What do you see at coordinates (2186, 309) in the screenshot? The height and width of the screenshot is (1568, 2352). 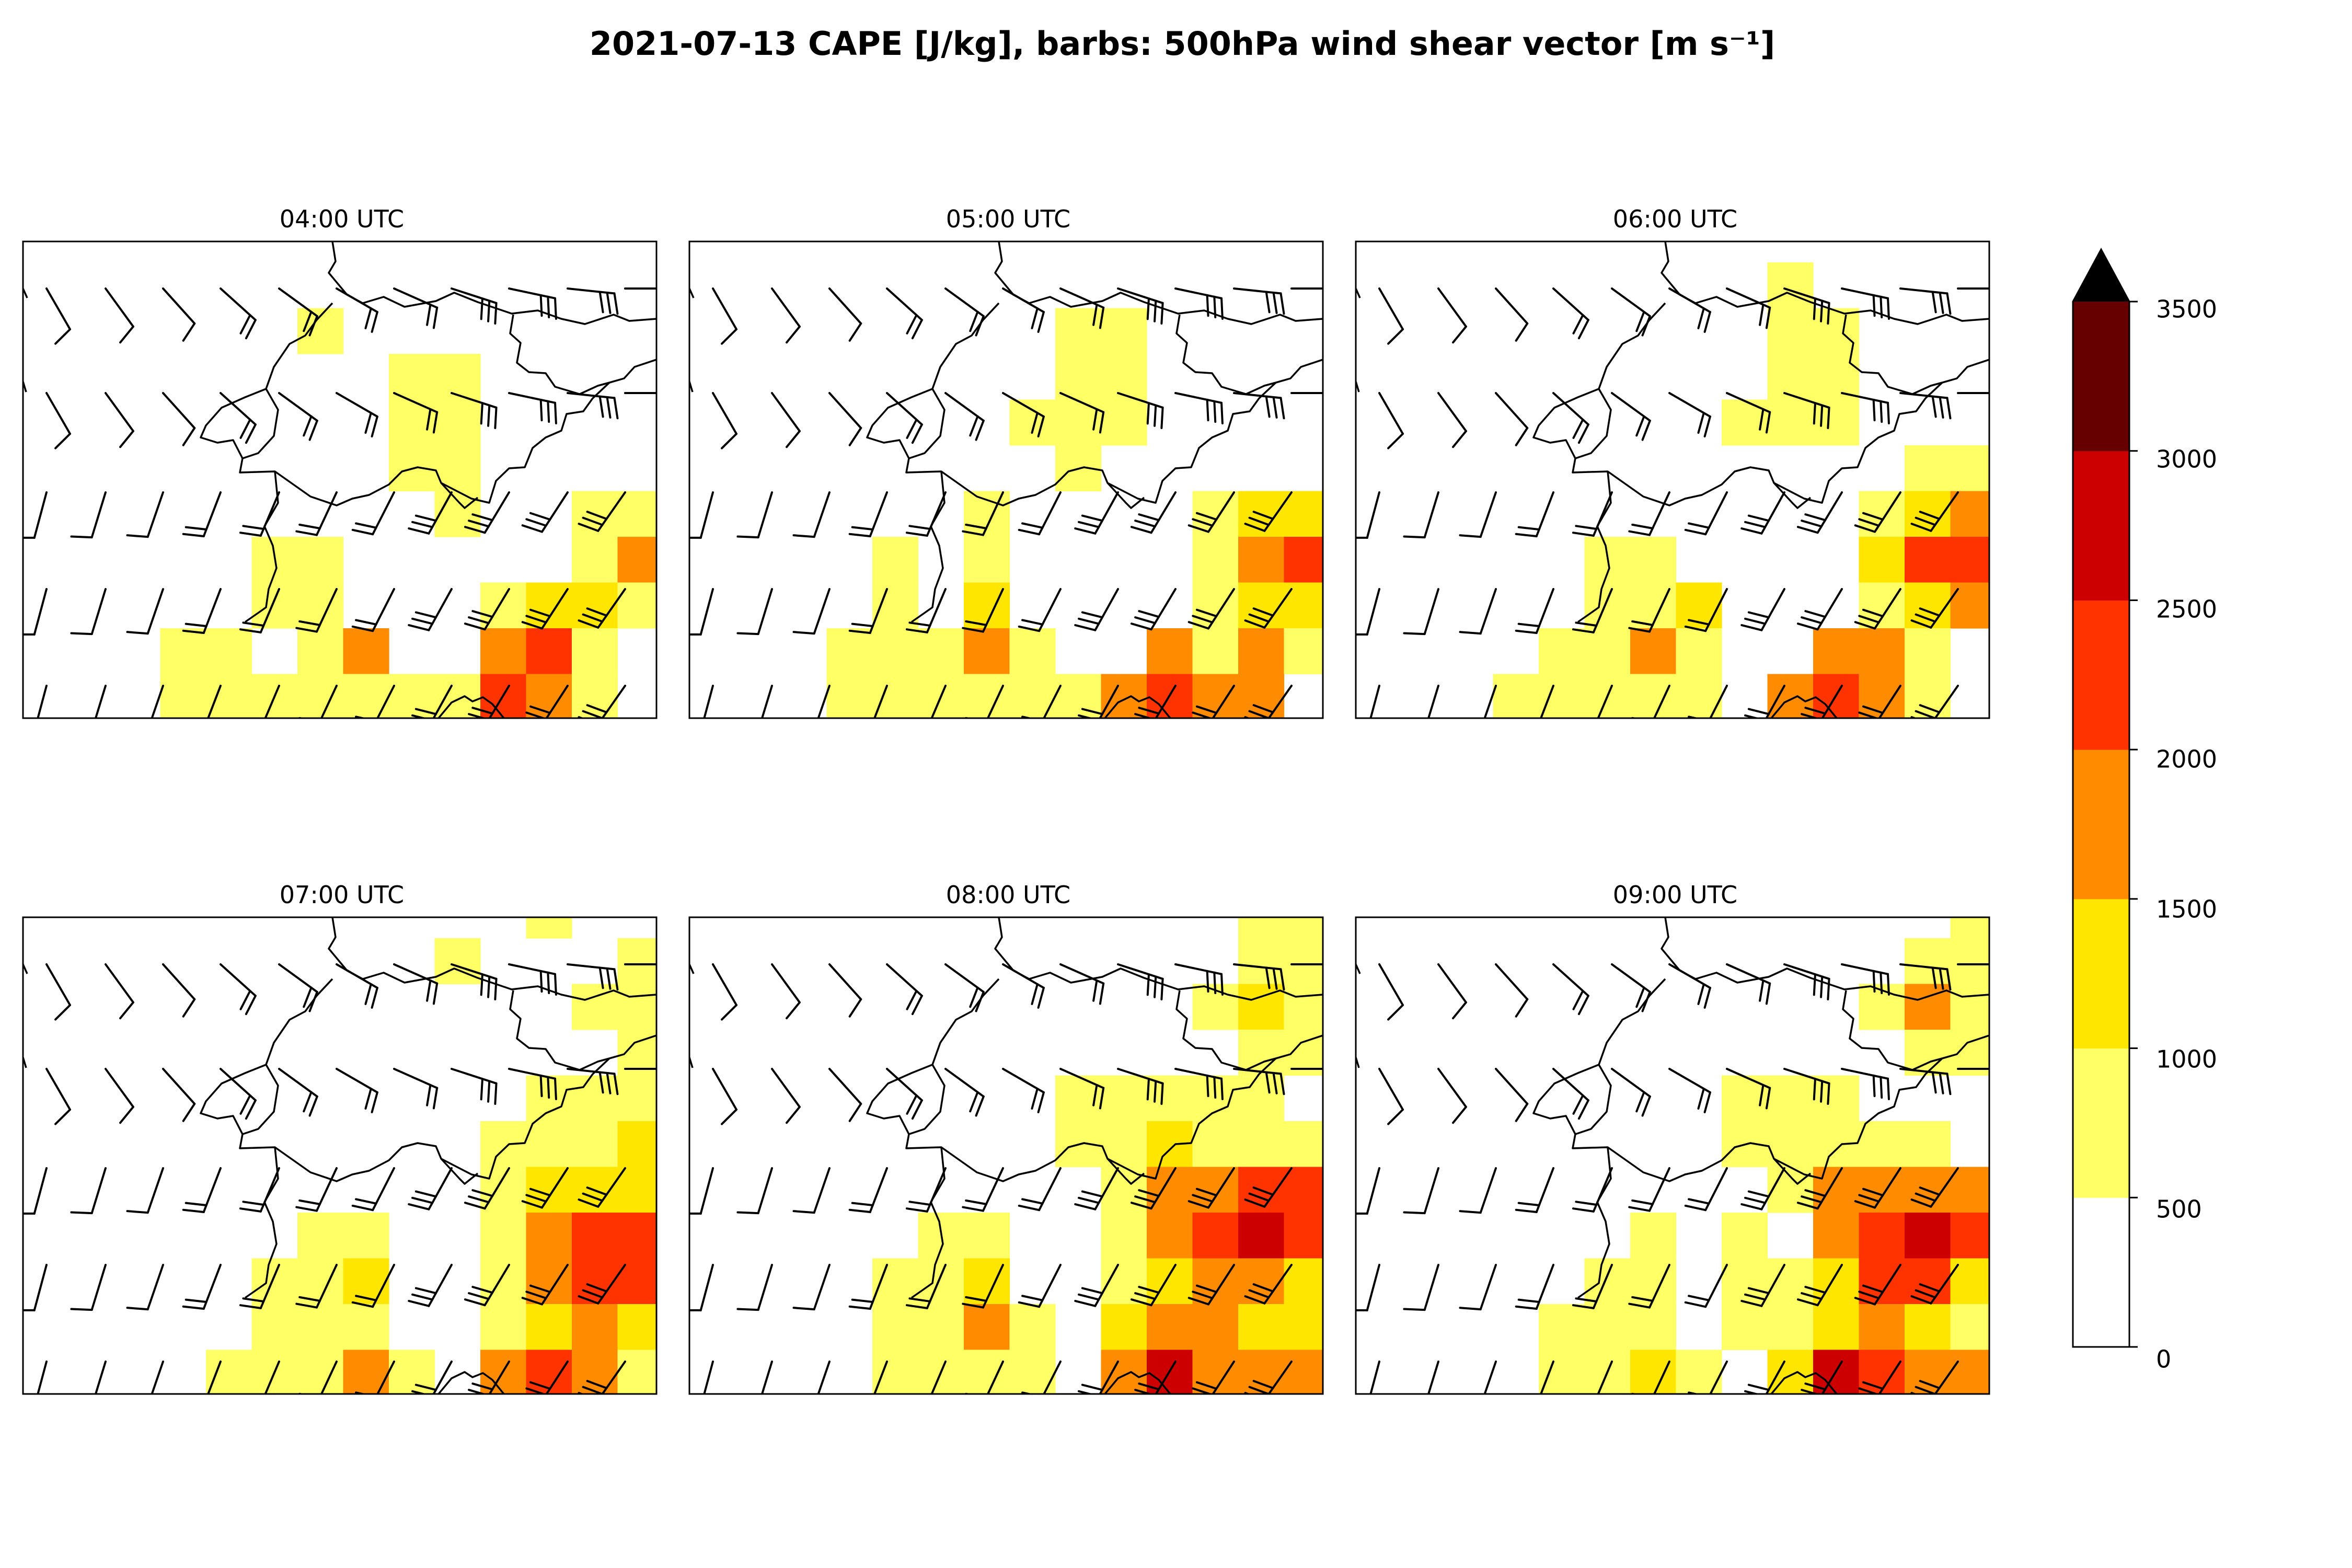 I see `colorbar-tick-label: 3500` at bounding box center [2186, 309].